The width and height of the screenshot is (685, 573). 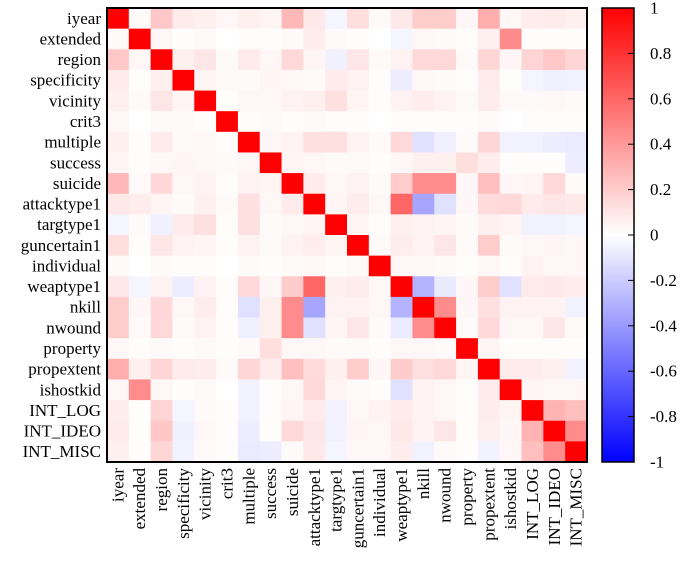 What do you see at coordinates (77, 183) in the screenshot?
I see `row-label: suicide` at bounding box center [77, 183].